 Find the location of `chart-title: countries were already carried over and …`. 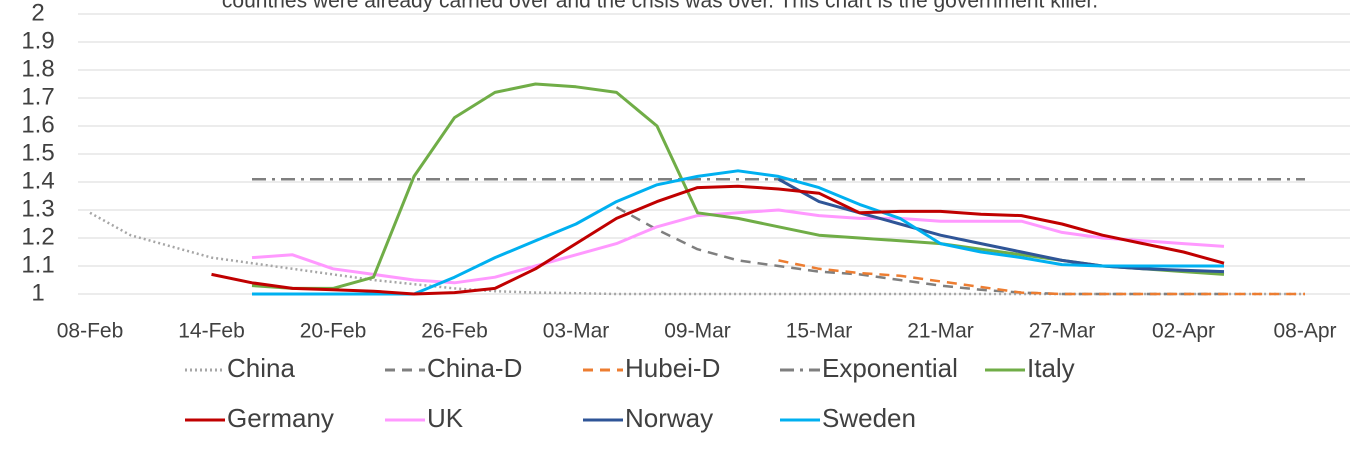

chart-title: countries were already carried over and … is located at coordinates (660, 6).